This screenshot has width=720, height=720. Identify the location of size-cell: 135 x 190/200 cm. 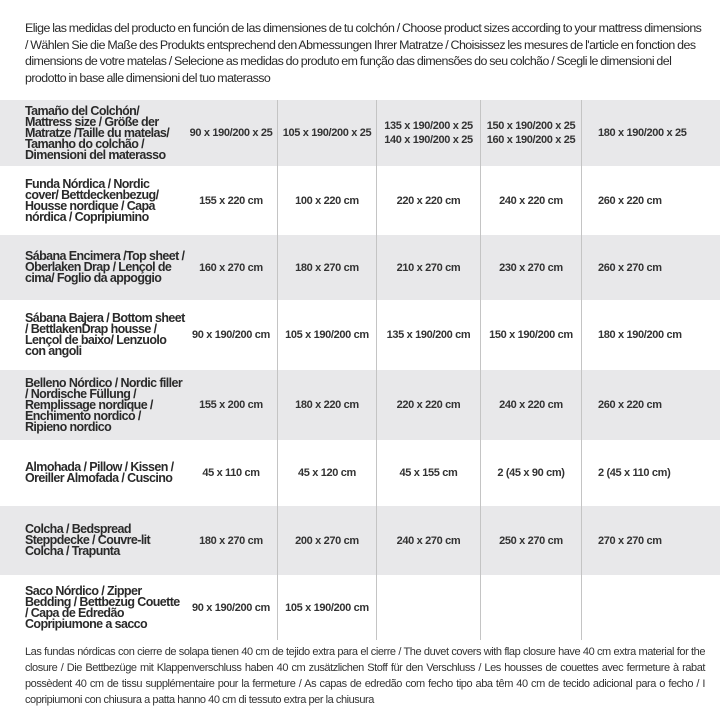
(428, 335).